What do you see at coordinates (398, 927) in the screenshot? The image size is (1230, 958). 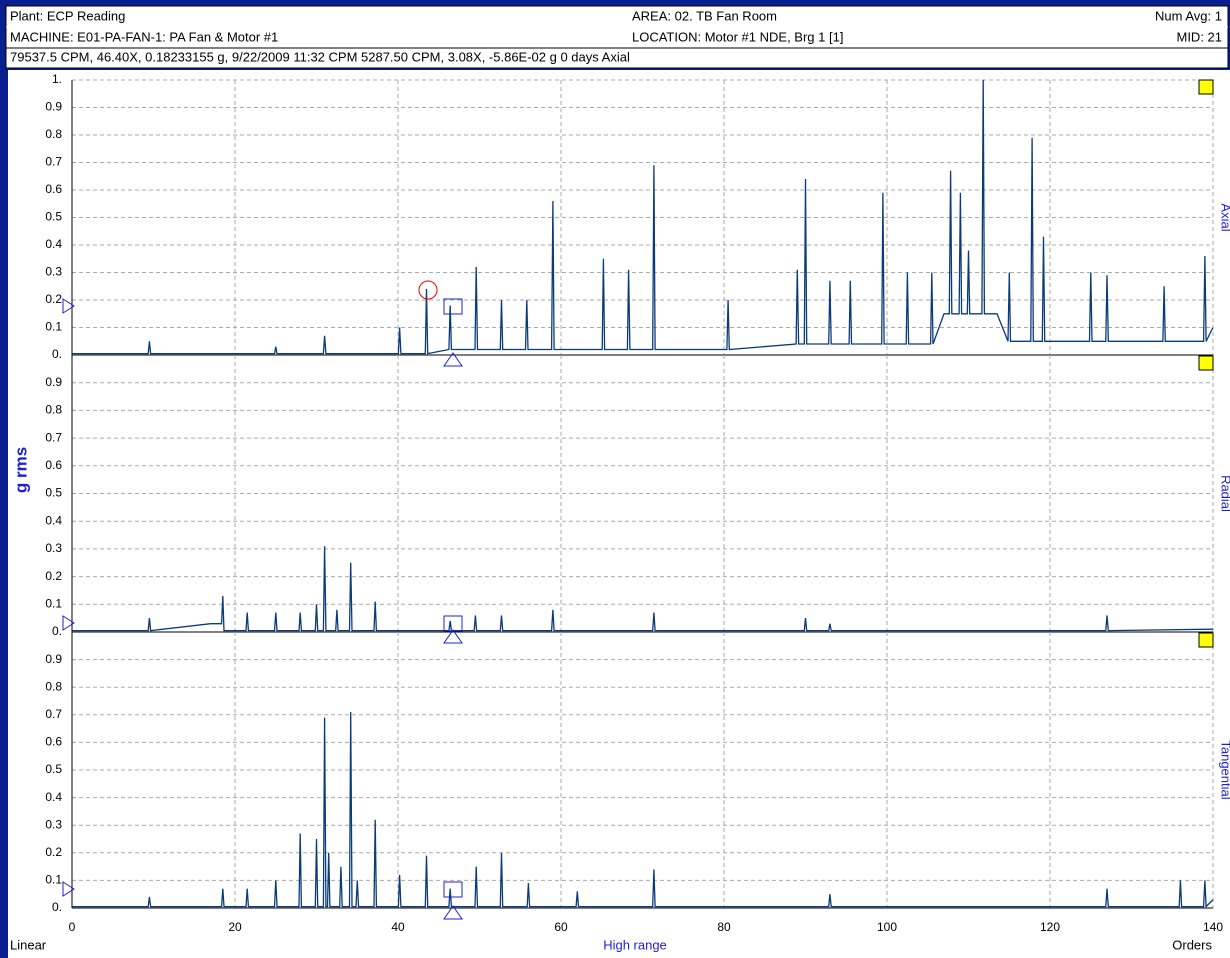 I see `x-tick-label: 40` at bounding box center [398, 927].